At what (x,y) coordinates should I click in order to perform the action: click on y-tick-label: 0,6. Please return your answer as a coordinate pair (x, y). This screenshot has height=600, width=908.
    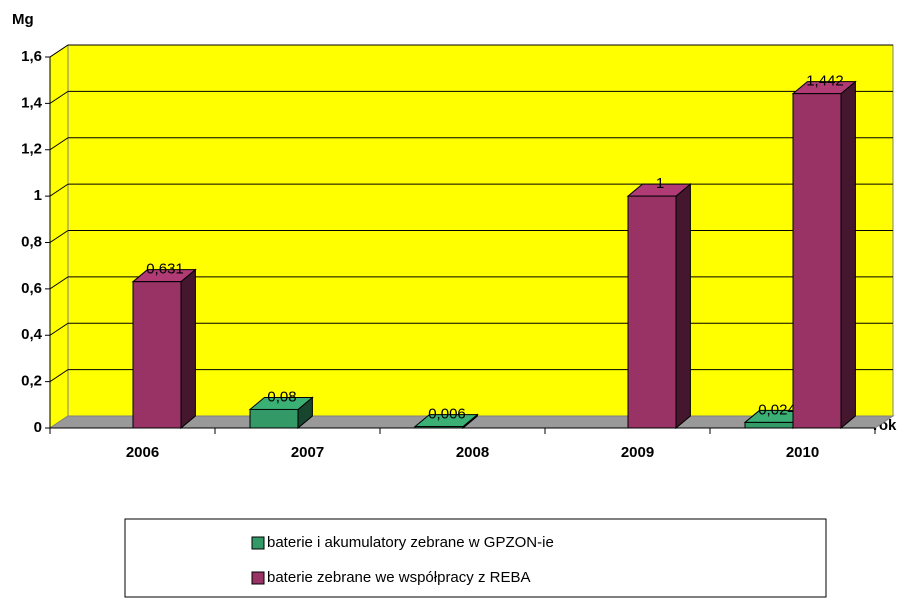
    Looking at the image, I should click on (31, 288).